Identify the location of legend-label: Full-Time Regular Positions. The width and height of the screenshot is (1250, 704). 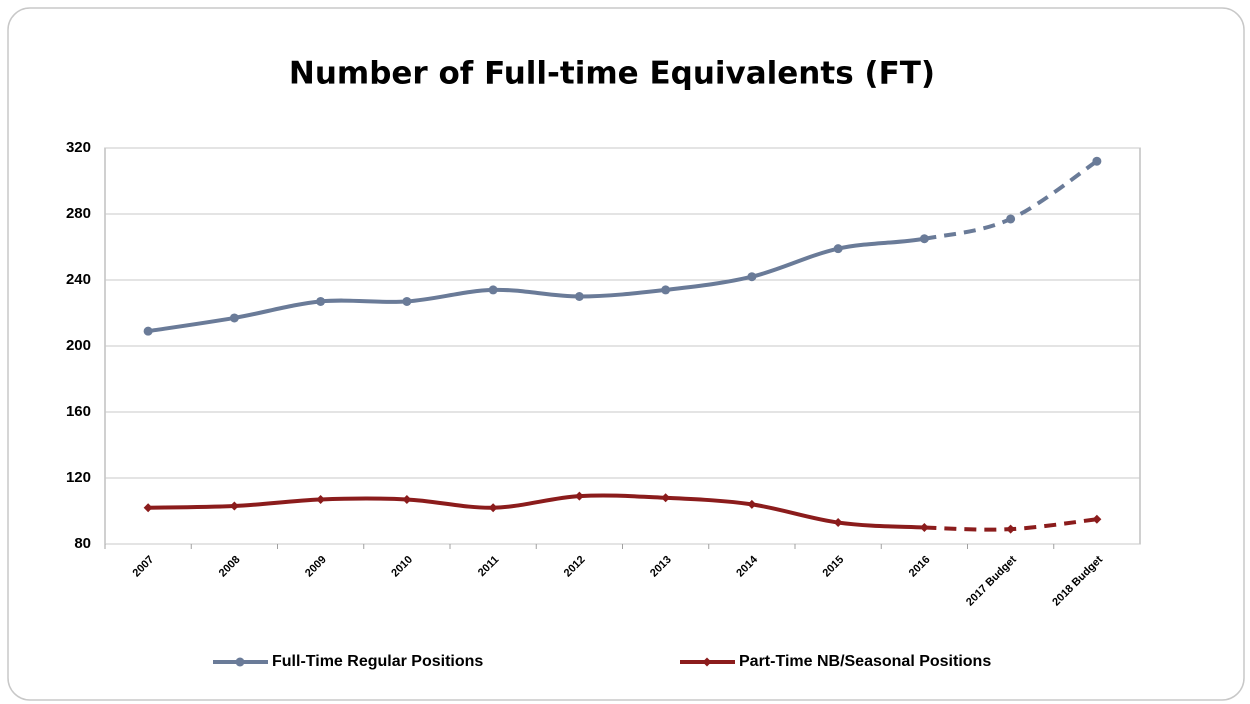
(377, 661).